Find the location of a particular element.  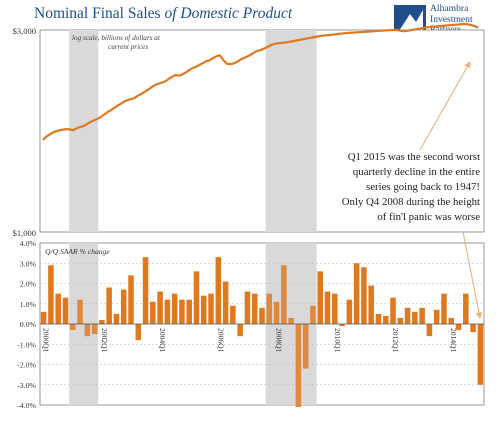

annotation-arrow-bottom is located at coordinates (472, 275).